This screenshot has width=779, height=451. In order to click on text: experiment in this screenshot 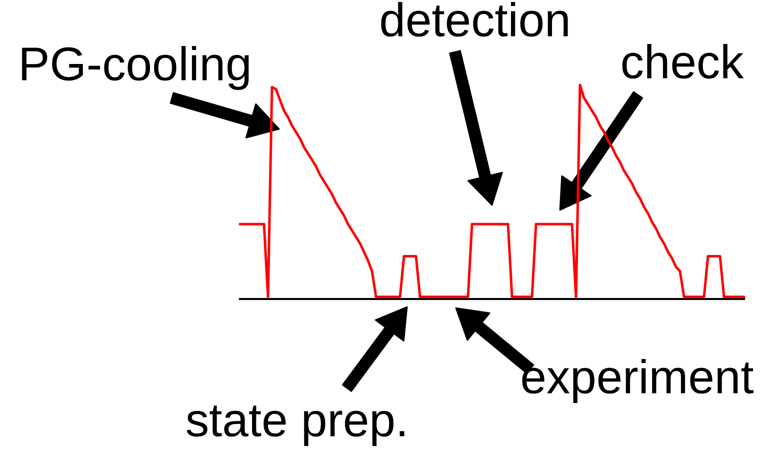, I will do `click(638, 381)`.